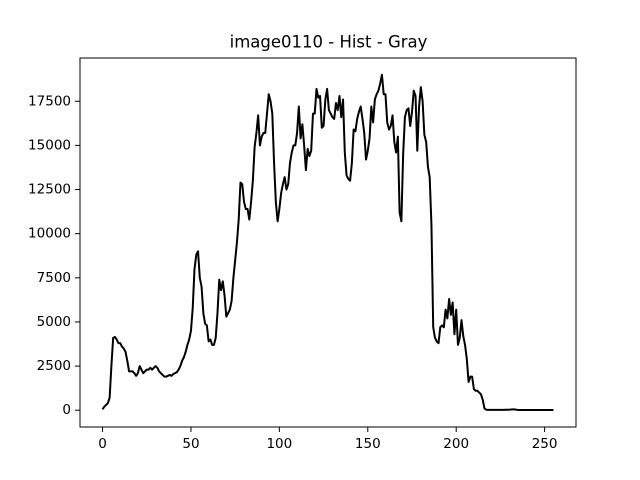  What do you see at coordinates (329, 42) in the screenshot?
I see `chart-title: image0110 - Hist - Gray` at bounding box center [329, 42].